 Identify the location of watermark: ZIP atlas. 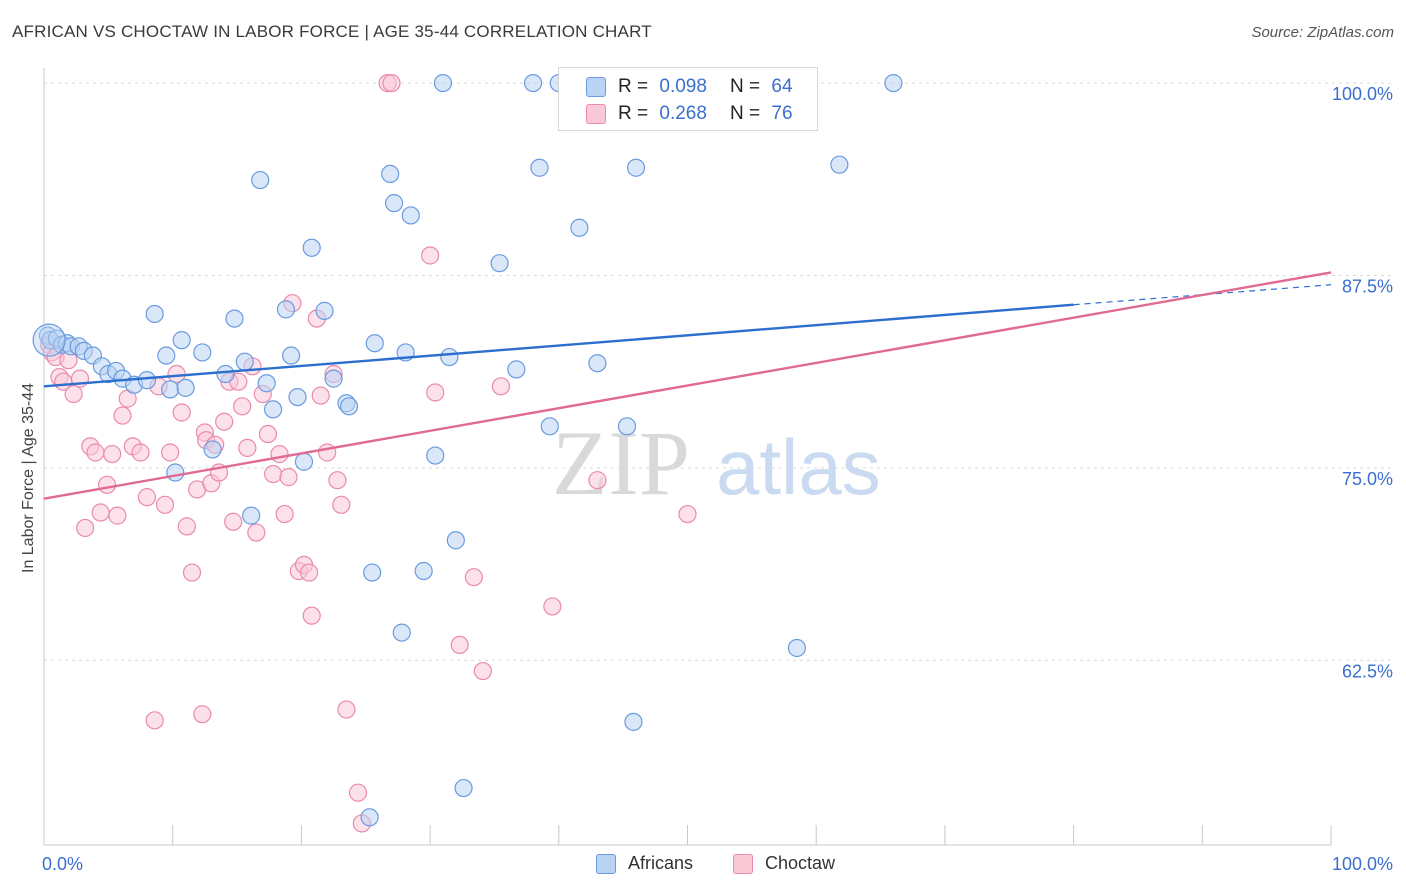
(716, 463).